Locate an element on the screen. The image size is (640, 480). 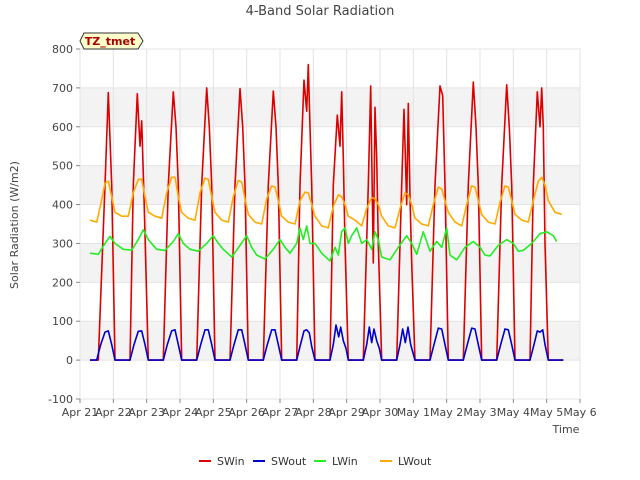
series-line-swout is located at coordinates (327, 342).